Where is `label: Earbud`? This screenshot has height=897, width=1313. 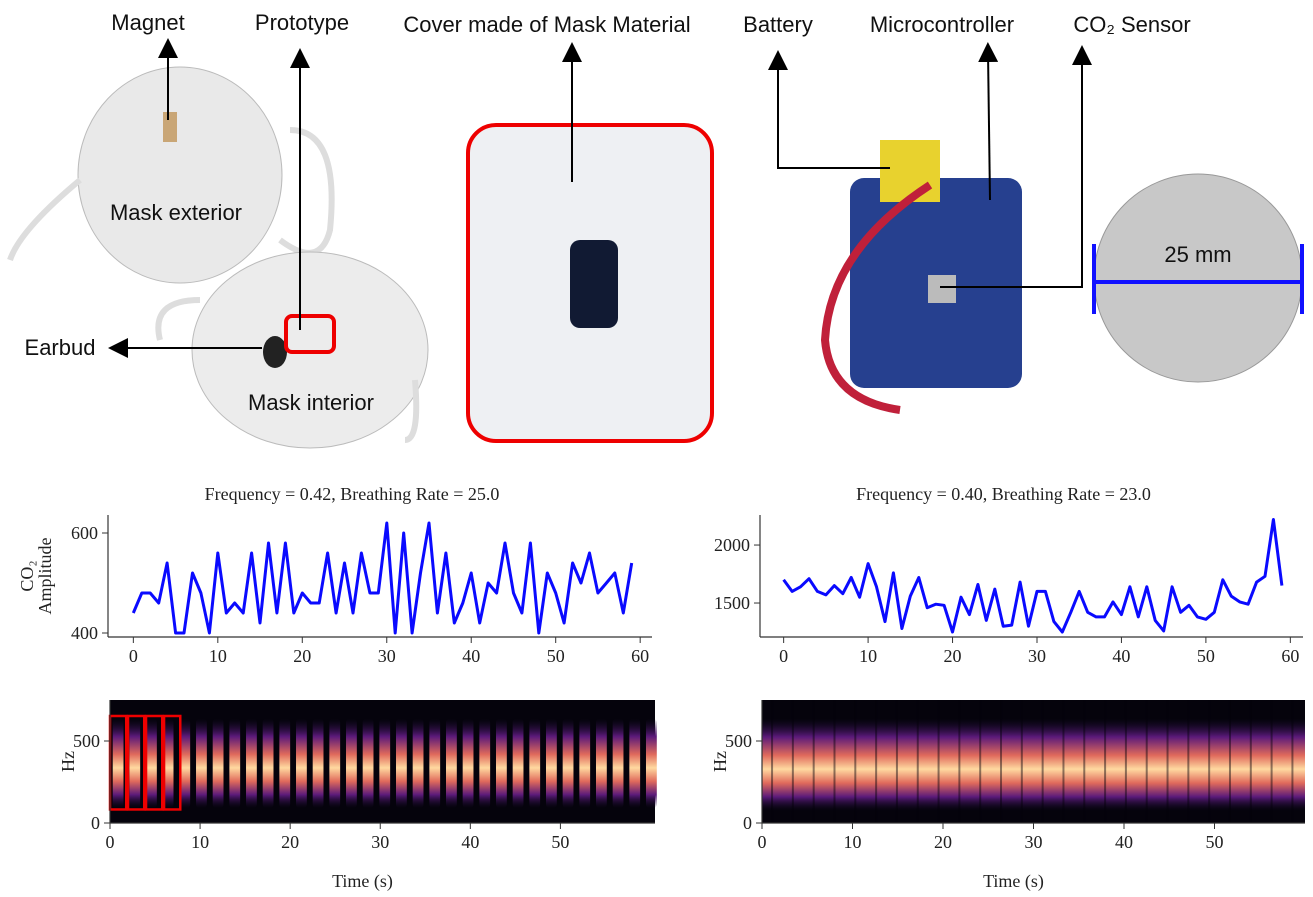 label: Earbud is located at coordinates (60, 347).